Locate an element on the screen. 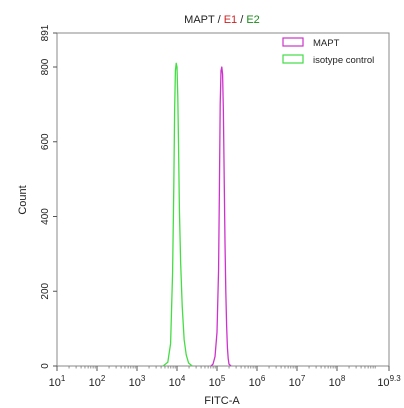 Image resolution: width=404 pixels, height=408 pixels. x-tick-label: 10⁶ is located at coordinates (257, 381).